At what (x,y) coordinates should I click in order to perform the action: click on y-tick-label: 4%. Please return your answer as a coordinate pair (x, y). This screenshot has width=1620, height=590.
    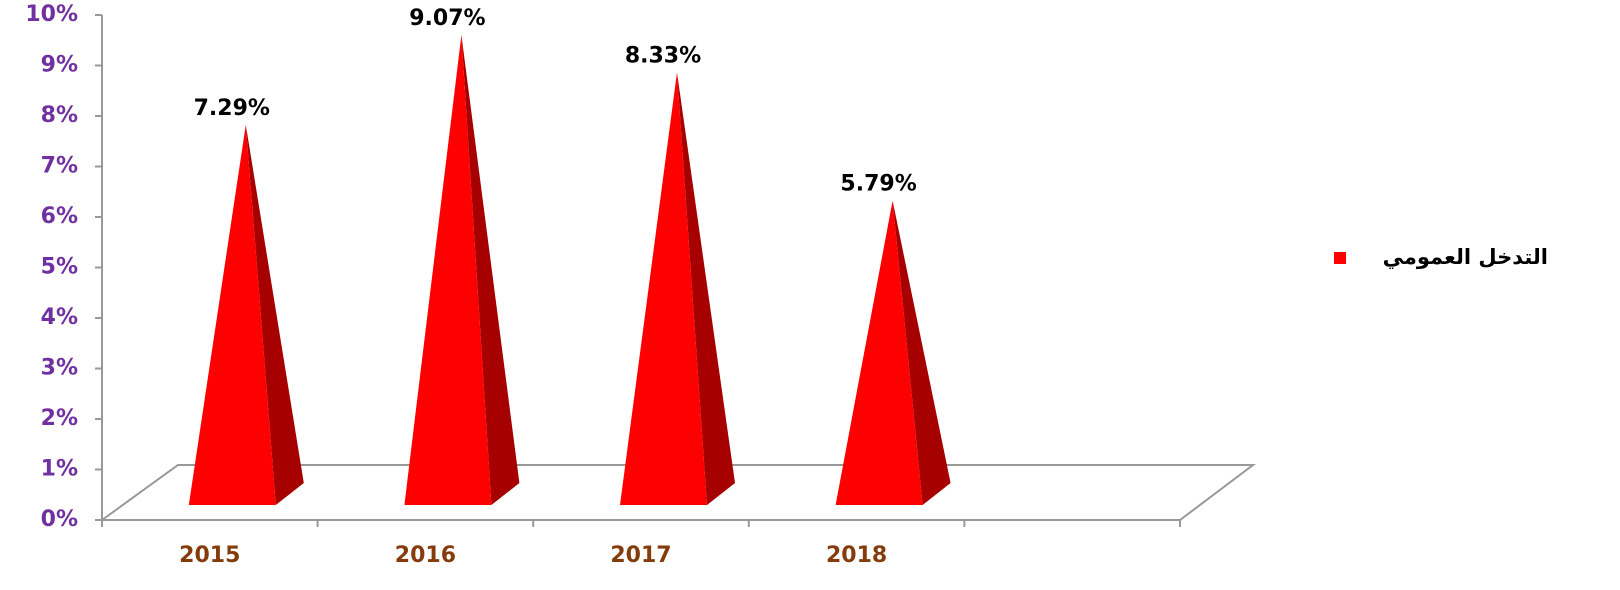
    Looking at the image, I should click on (59, 317).